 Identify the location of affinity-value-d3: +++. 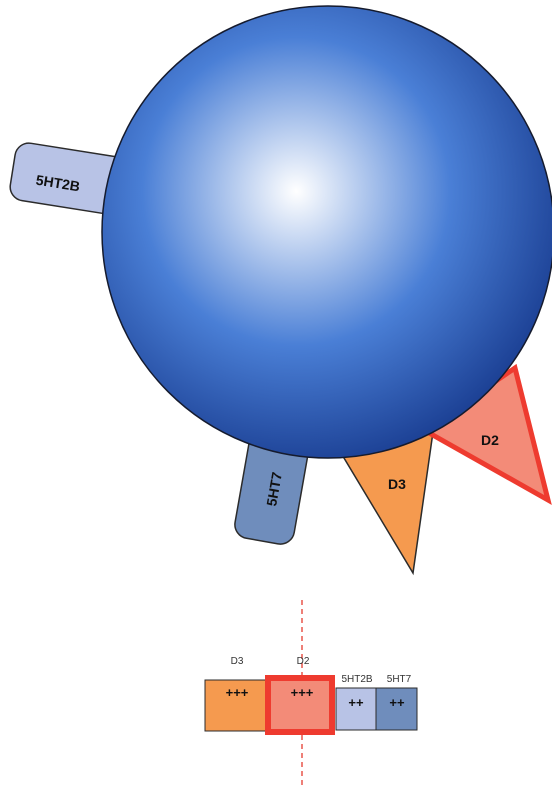
(237, 692).